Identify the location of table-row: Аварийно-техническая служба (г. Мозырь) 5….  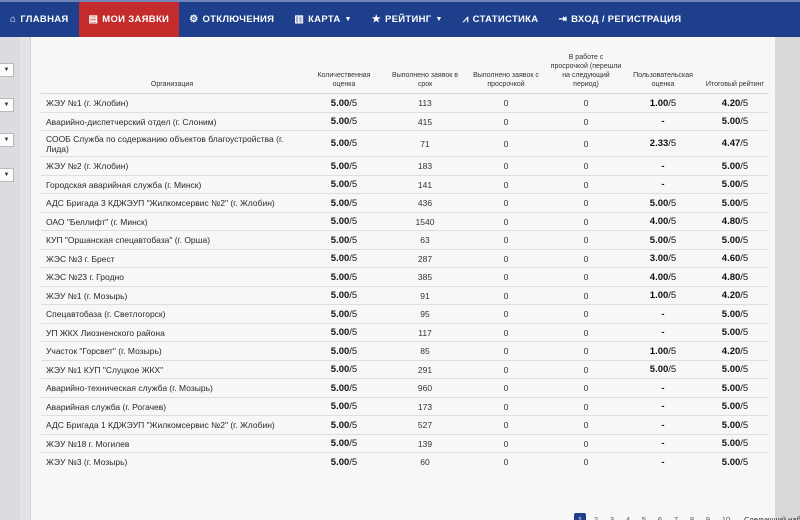
(405, 388).